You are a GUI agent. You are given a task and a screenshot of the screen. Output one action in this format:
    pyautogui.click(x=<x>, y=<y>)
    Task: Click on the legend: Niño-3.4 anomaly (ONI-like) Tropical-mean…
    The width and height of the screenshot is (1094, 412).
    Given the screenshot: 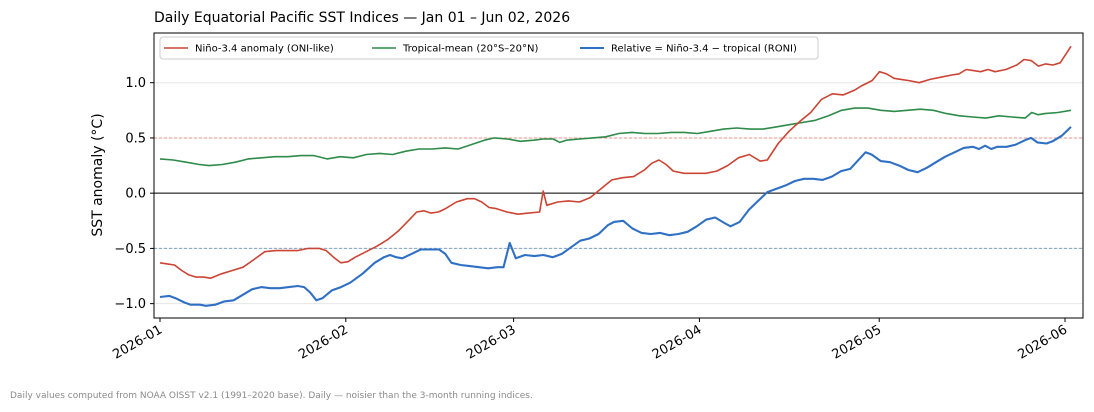 What is the action you would take?
    pyautogui.click(x=489, y=48)
    